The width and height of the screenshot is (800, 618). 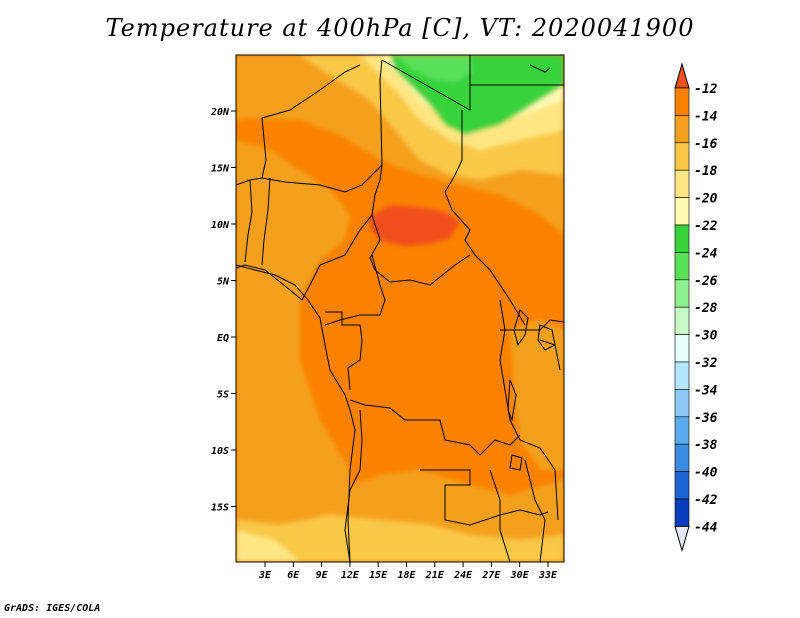 What do you see at coordinates (706, 336) in the screenshot?
I see `colorbar-label: -30` at bounding box center [706, 336].